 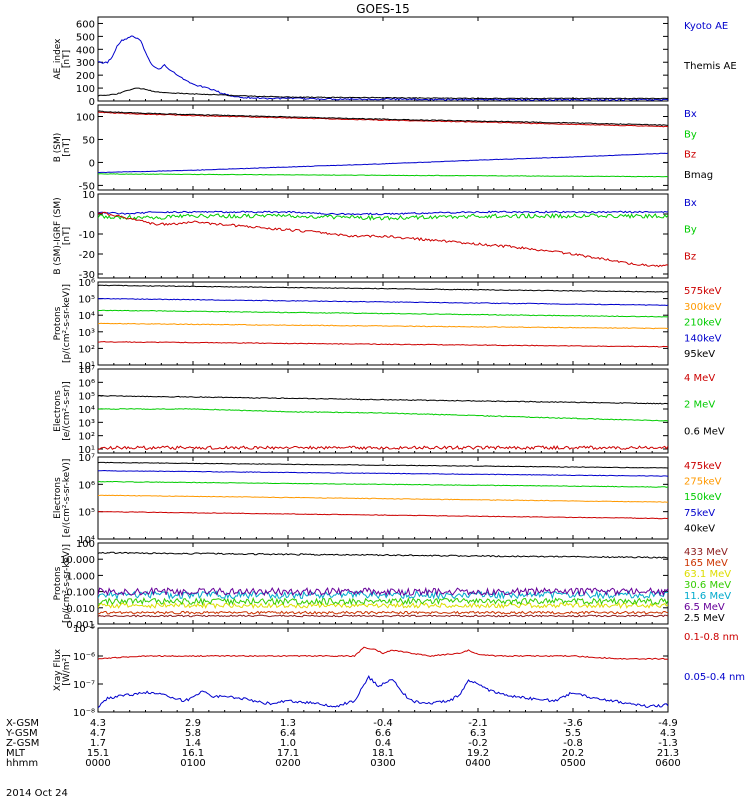 What do you see at coordinates (703, 497) in the screenshot?
I see `legend-entry: 150keV` at bounding box center [703, 497].